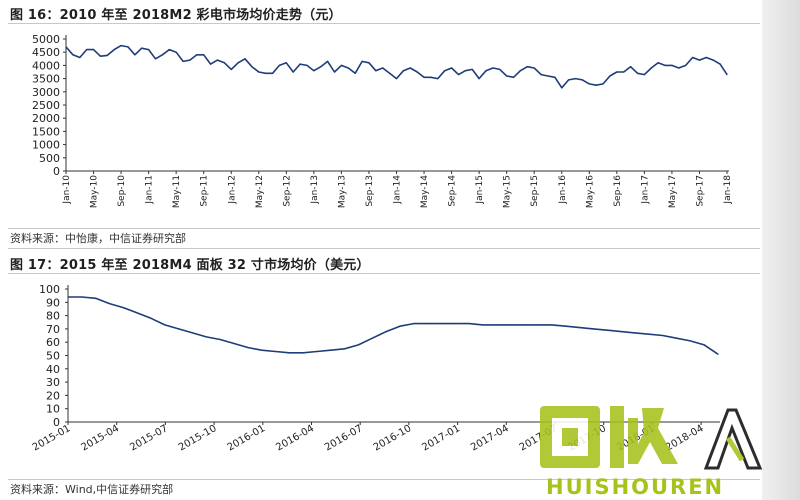 This screenshot has width=800, height=500. What do you see at coordinates (53, 409) in the screenshot?
I see `chart2-y-tick-label: 10` at bounding box center [53, 409].